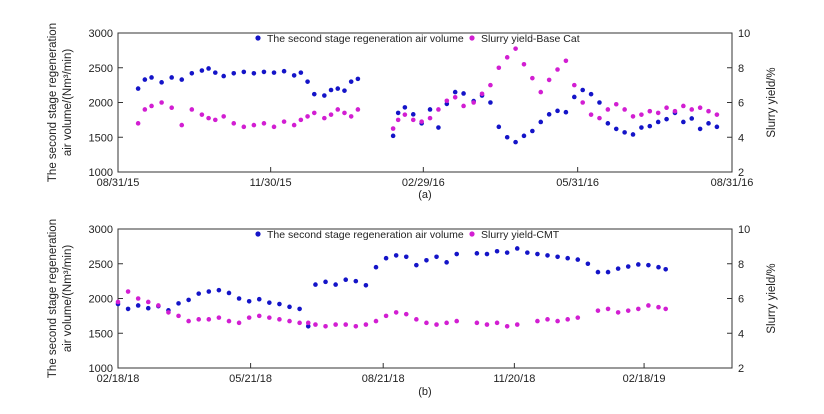 This screenshot has height=414, width=824. I want to click on x-tick-label: 11/20/18, so click(514, 379).